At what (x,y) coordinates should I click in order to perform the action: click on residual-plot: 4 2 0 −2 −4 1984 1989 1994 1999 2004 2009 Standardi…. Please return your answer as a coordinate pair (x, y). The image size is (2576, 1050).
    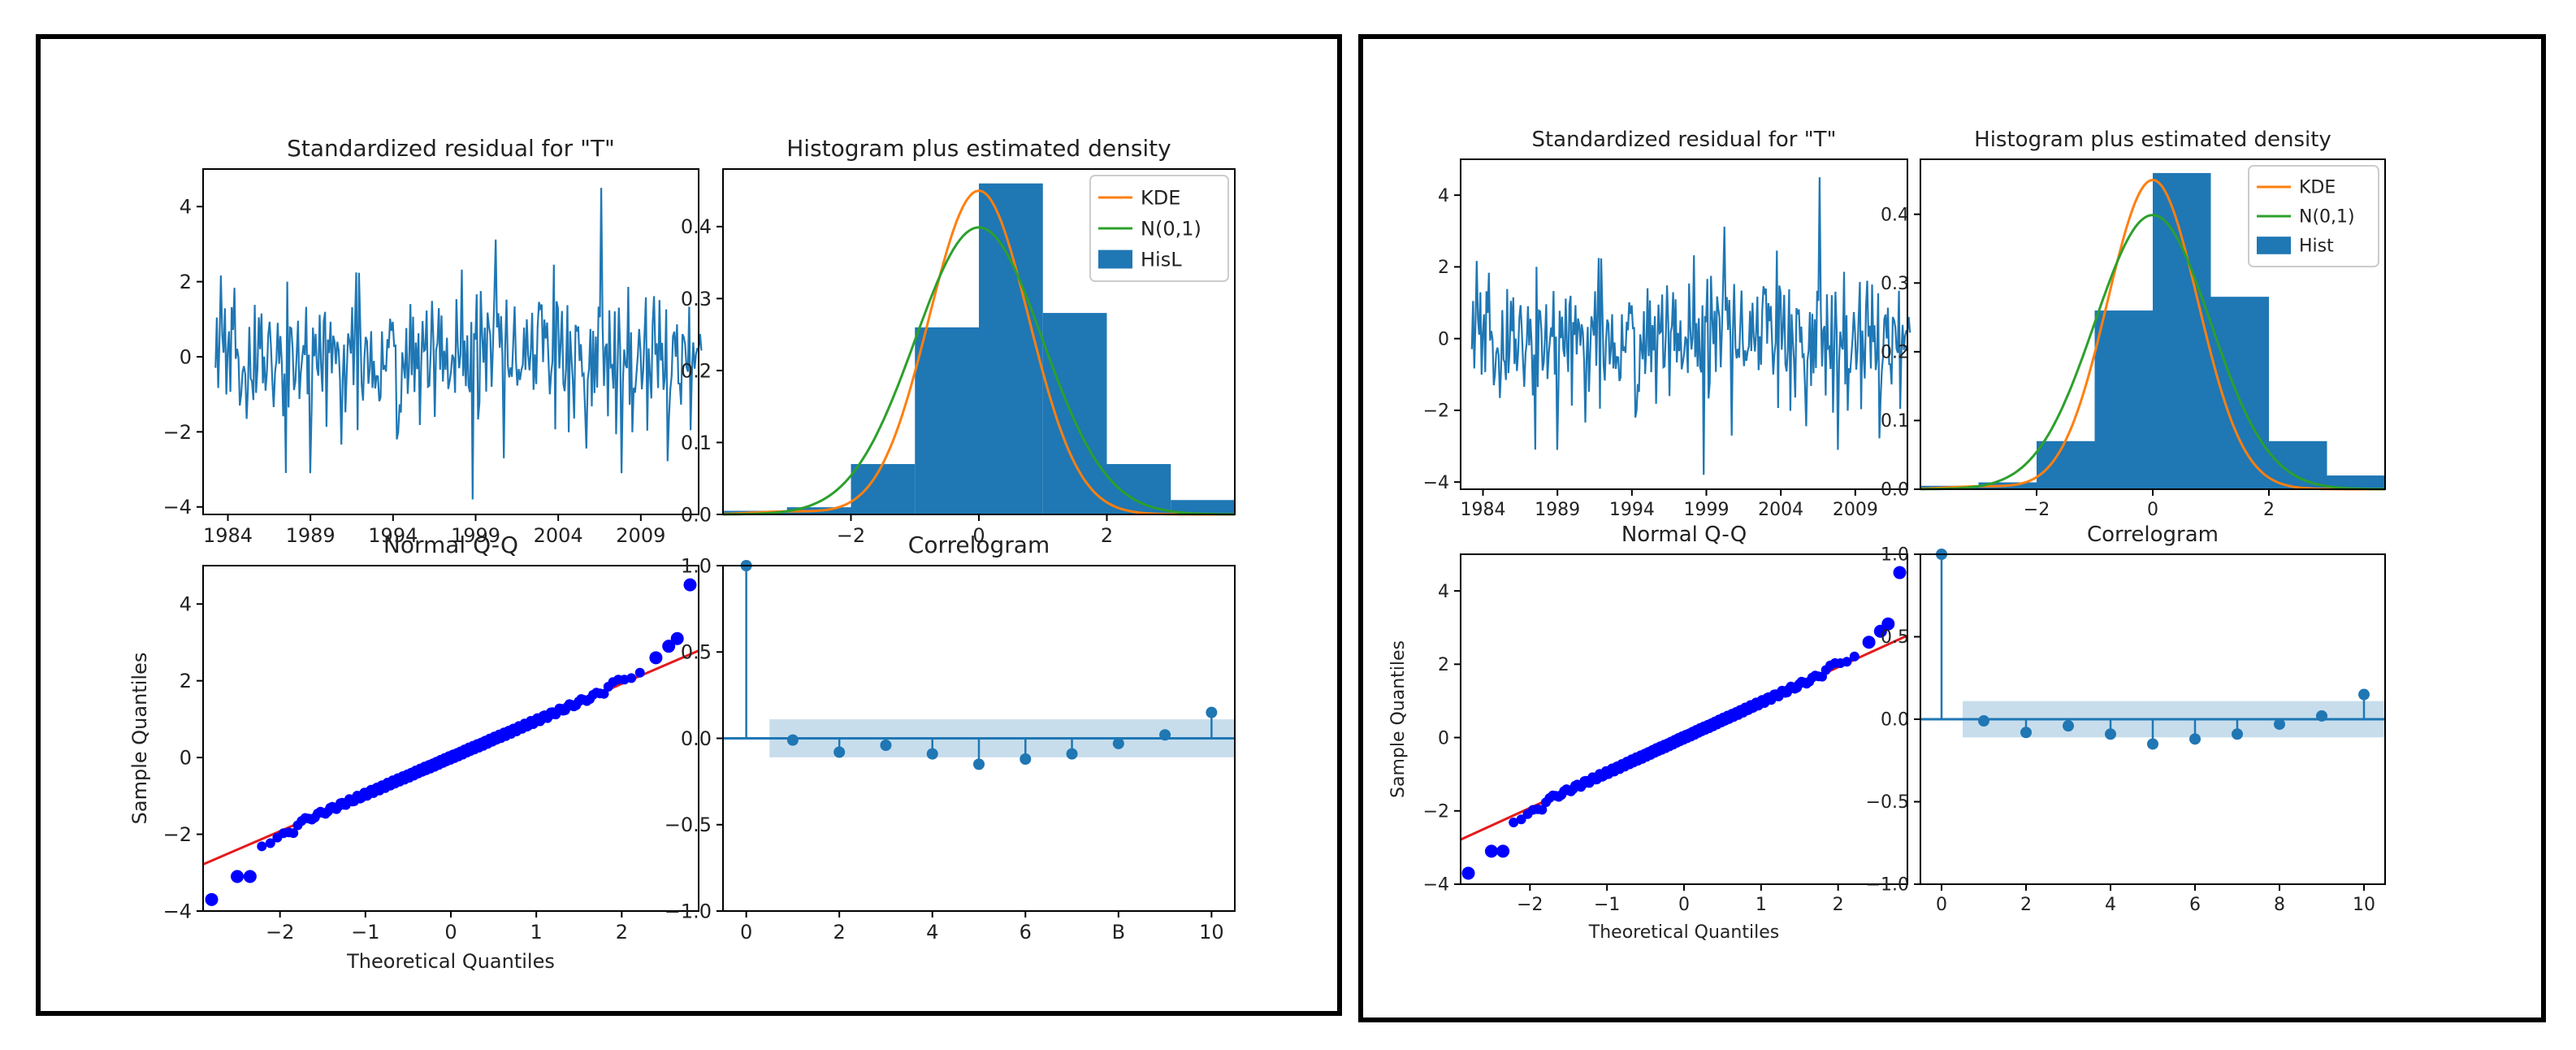
    Looking at the image, I should click on (1667, 324).